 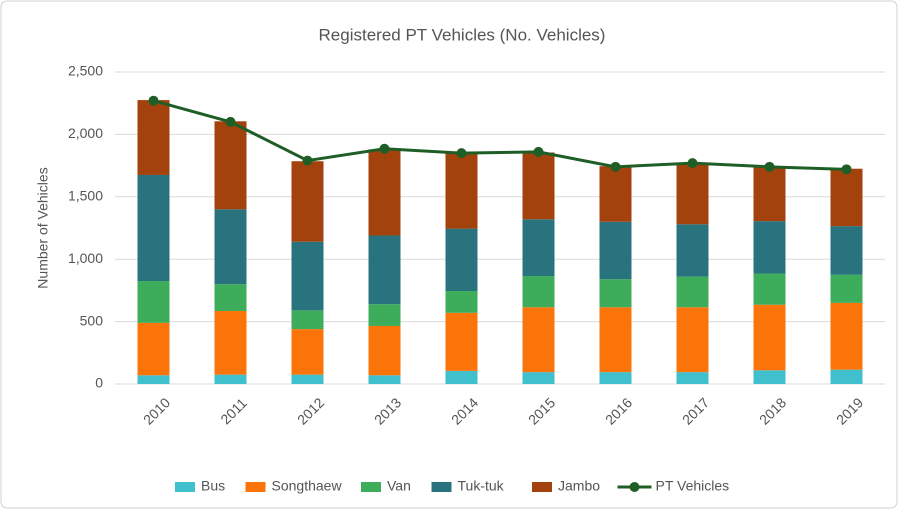 I want to click on chart-title: Registered PT Vehicles (No. Vehicles), so click(x=462, y=34).